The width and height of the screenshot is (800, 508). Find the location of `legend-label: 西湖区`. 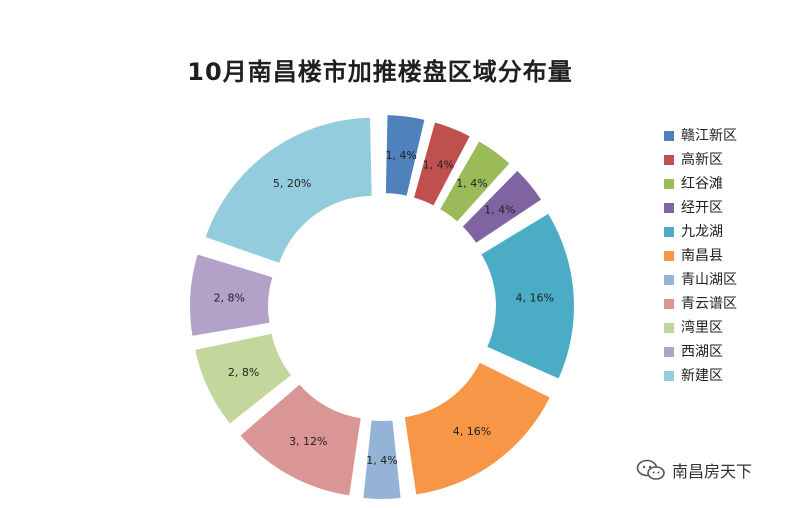

legend-label: 西湖区 is located at coordinates (702, 352).